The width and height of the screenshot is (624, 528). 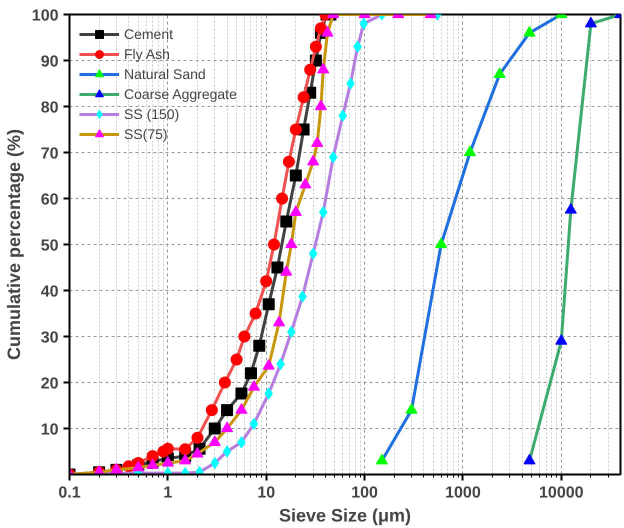 I want to click on y-axis-title: Cumulative percentage (%), so click(x=14, y=244).